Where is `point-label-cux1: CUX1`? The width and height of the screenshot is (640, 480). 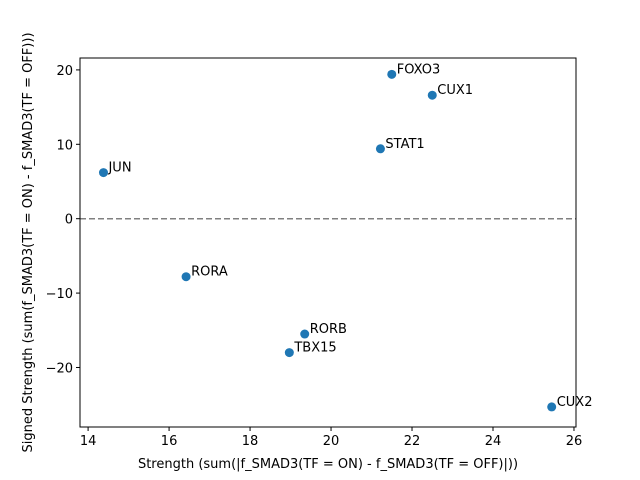
point-label-cux1: CUX1 is located at coordinates (455, 90).